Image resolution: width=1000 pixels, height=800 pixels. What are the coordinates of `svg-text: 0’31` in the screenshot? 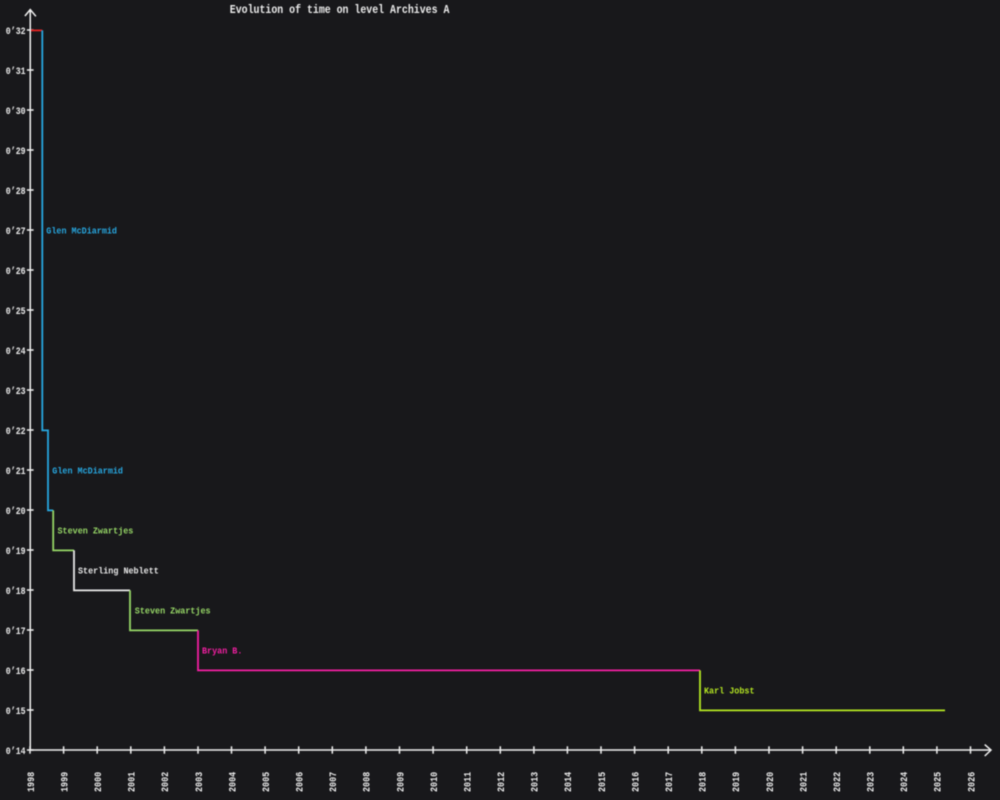 It's located at (16, 72).